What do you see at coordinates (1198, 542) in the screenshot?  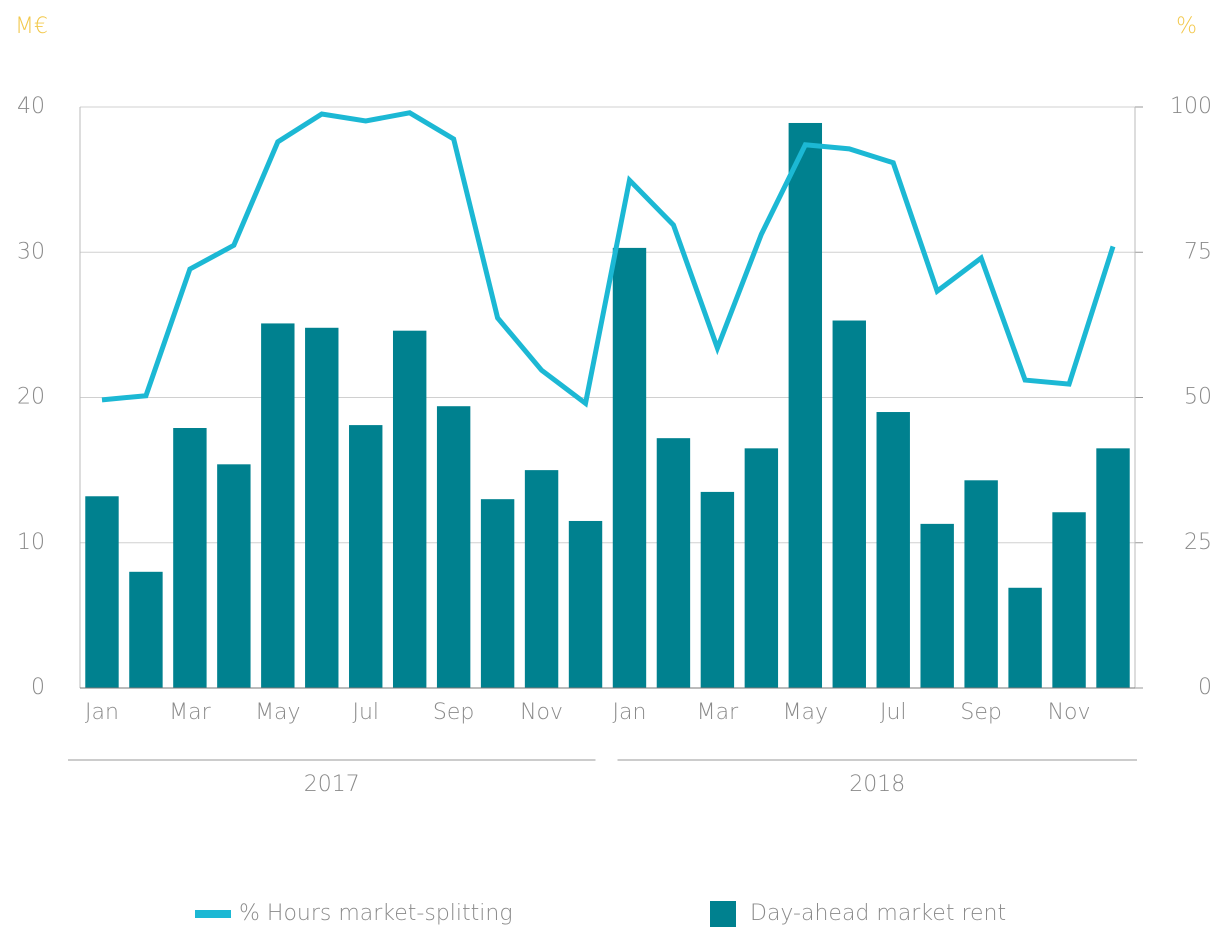 I see `y2-tick-label: 25` at bounding box center [1198, 542].